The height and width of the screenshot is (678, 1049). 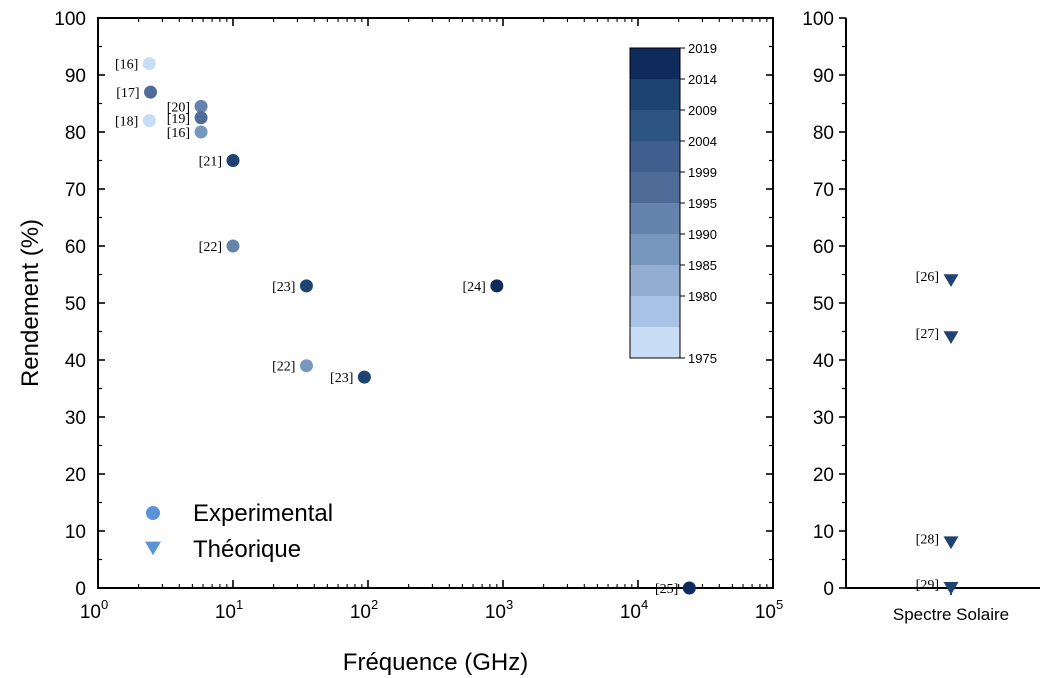 I want to click on data-point-ref: [18], so click(x=126, y=122).